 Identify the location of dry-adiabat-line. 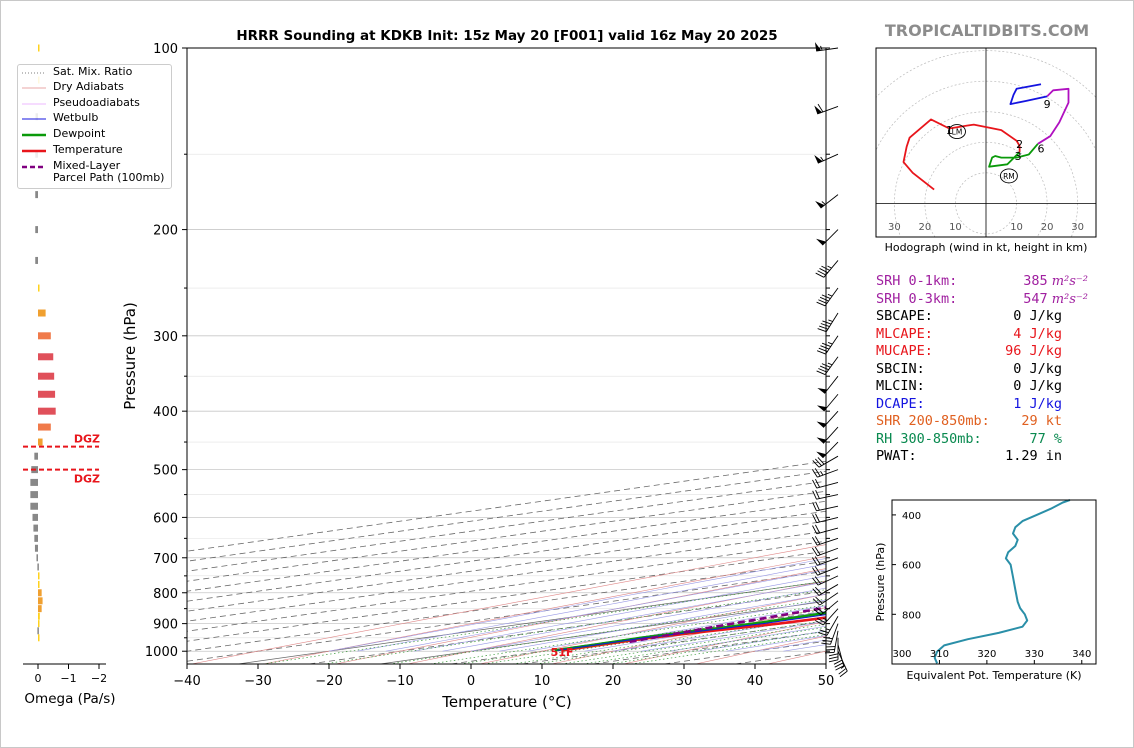
(508, 604).